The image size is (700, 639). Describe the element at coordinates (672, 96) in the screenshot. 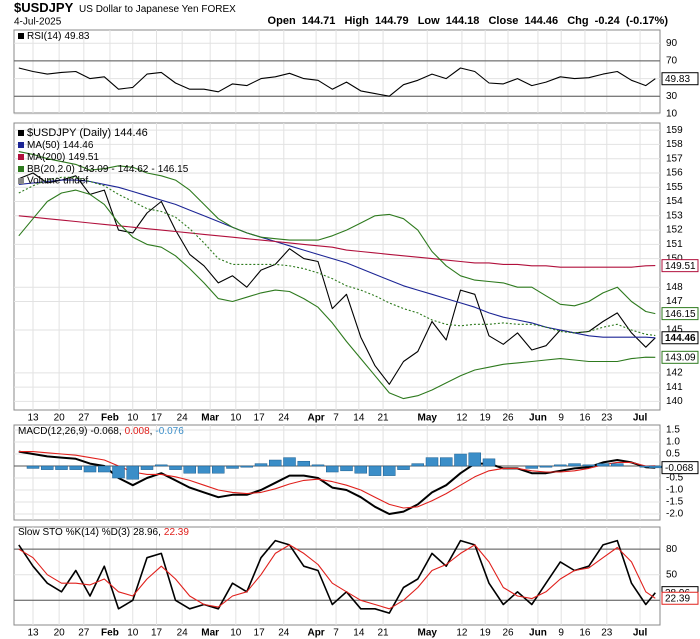

I see `y-tick-label: 30` at that location.